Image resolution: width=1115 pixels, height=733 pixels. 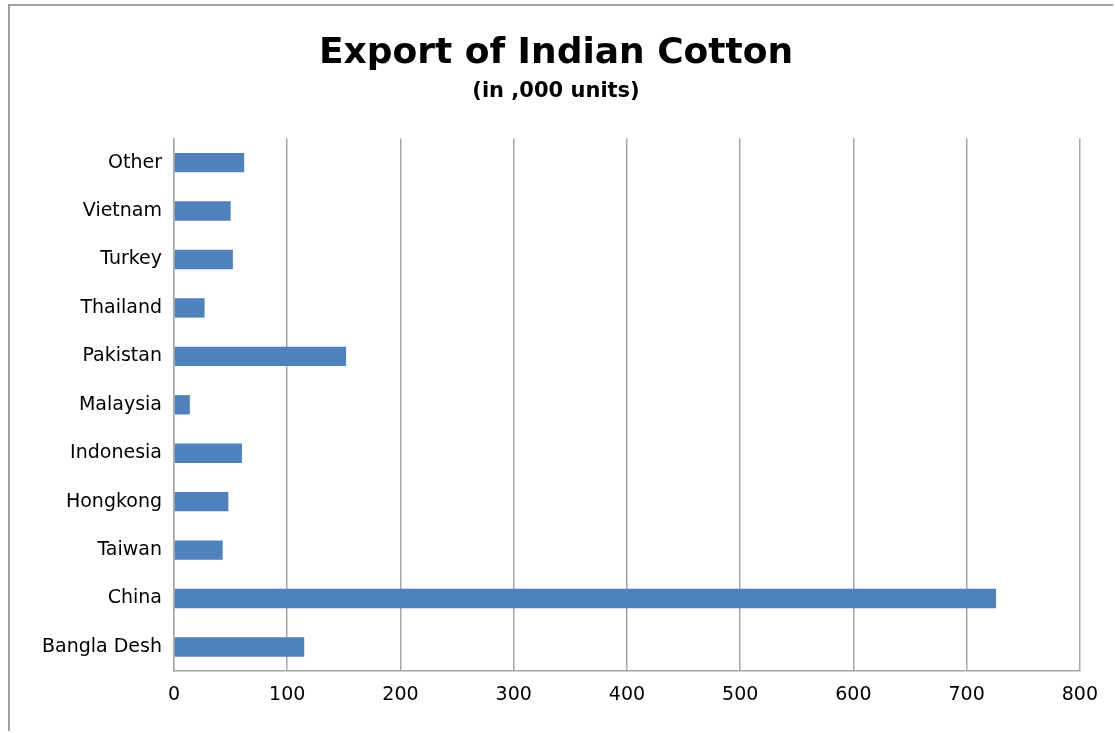 I want to click on y-tick-label: Taiwan, so click(x=129, y=548).